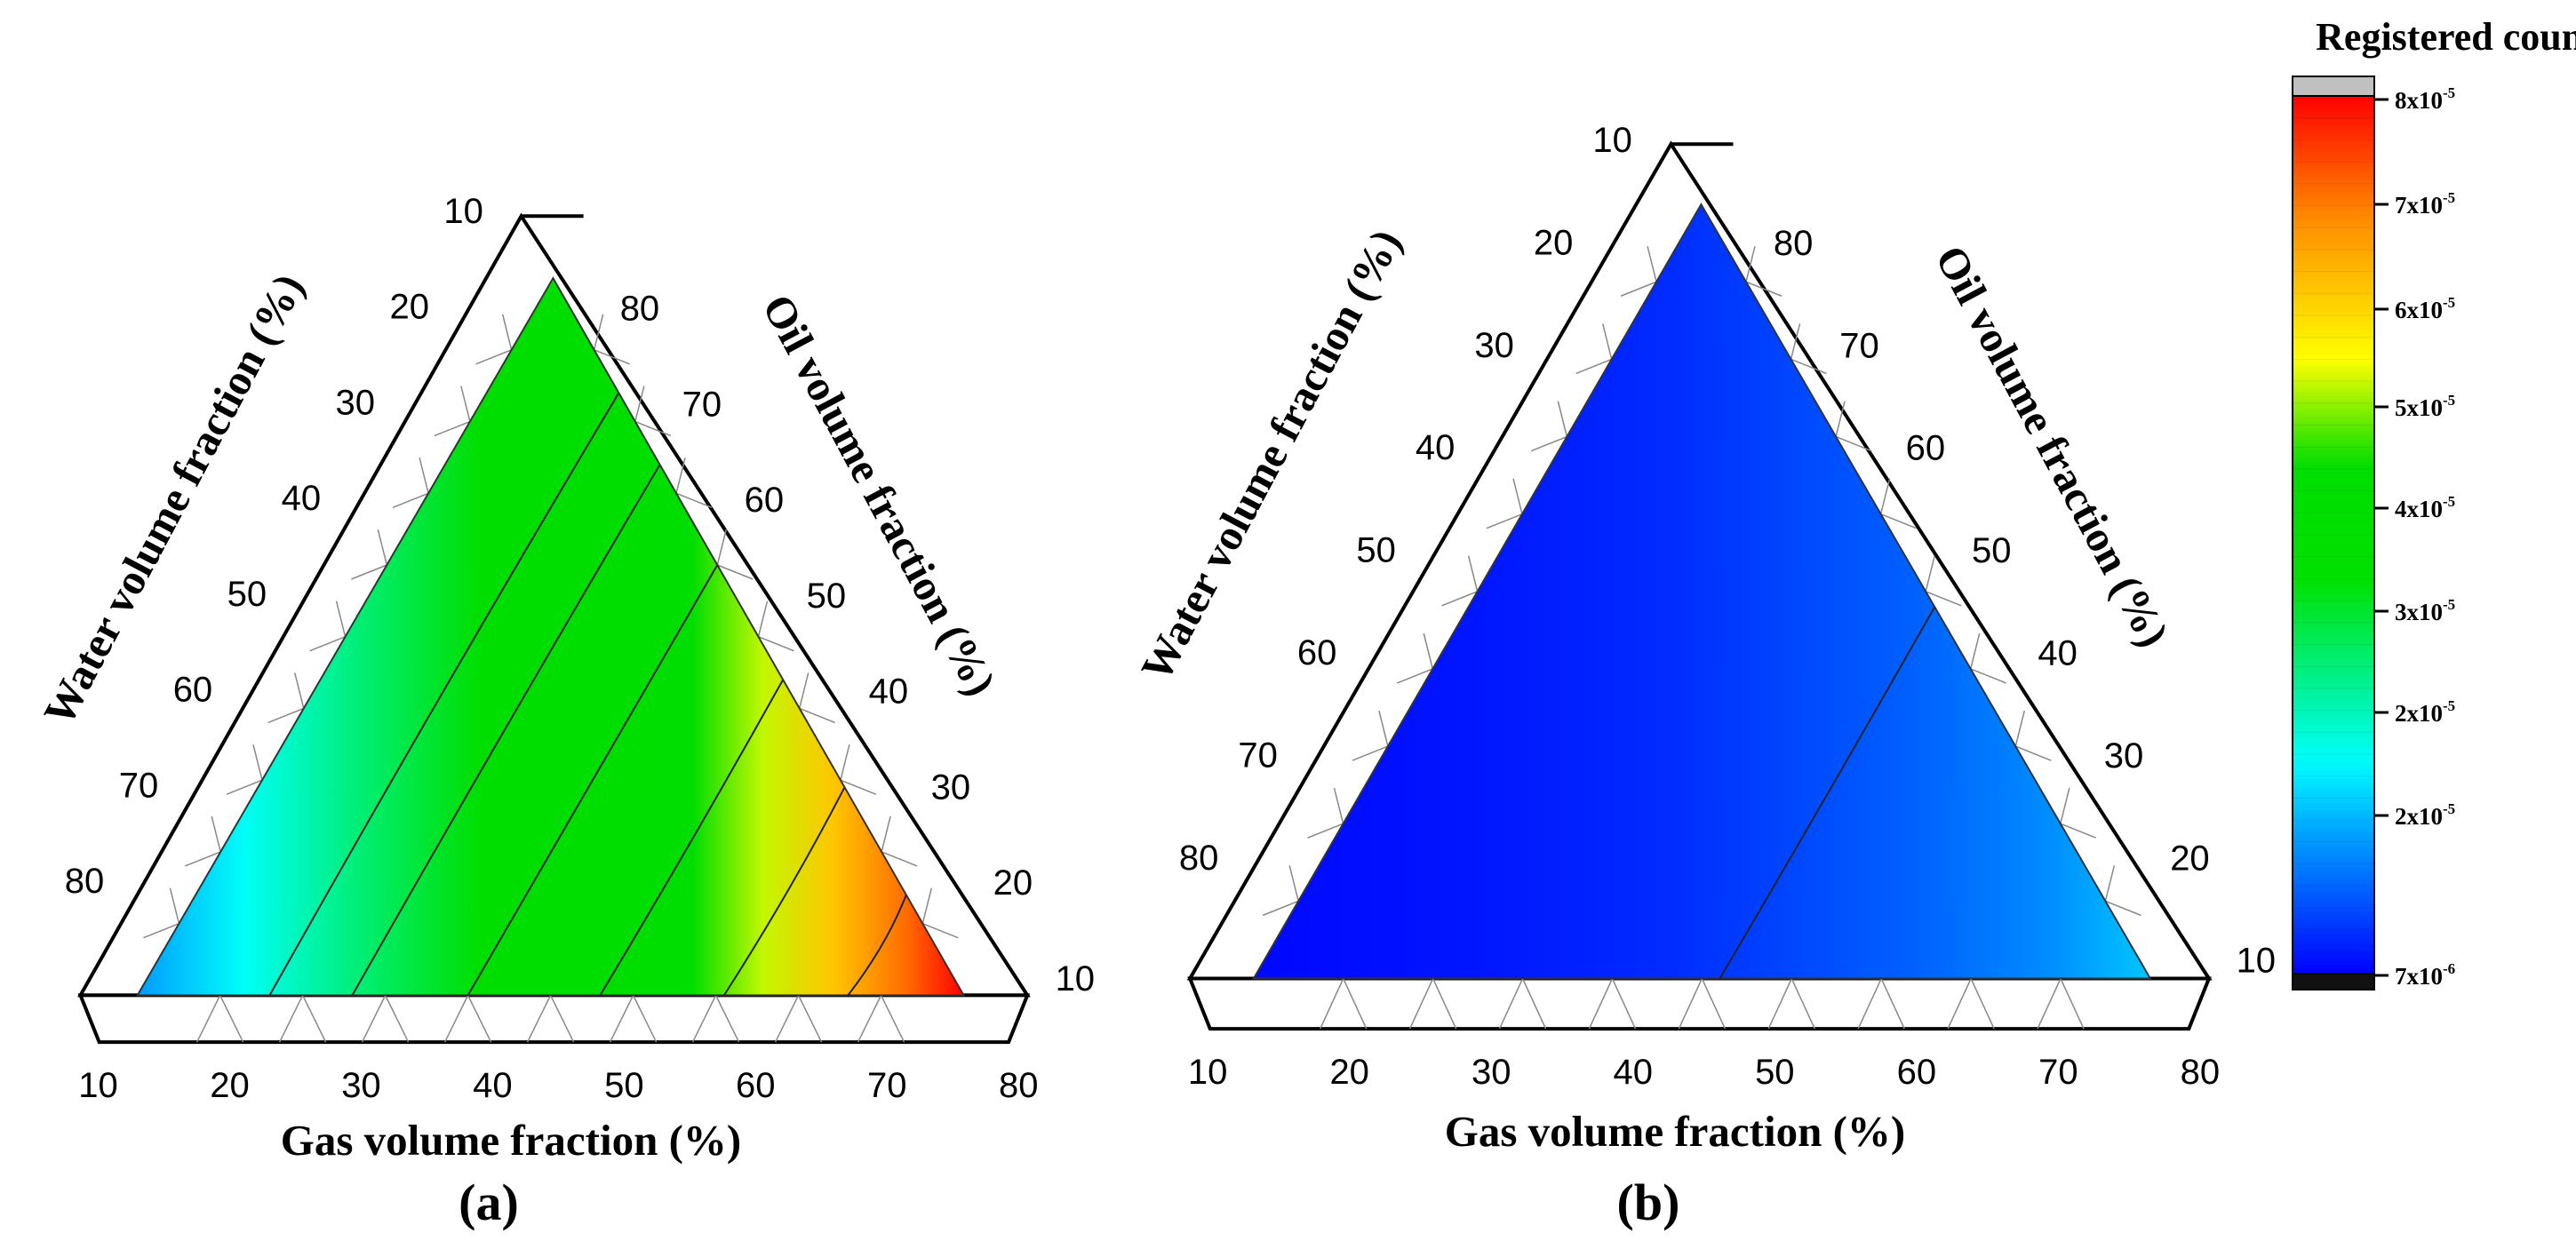  What do you see at coordinates (2446, 37) in the screenshot?
I see `colorbar-title: Registered count` at bounding box center [2446, 37].